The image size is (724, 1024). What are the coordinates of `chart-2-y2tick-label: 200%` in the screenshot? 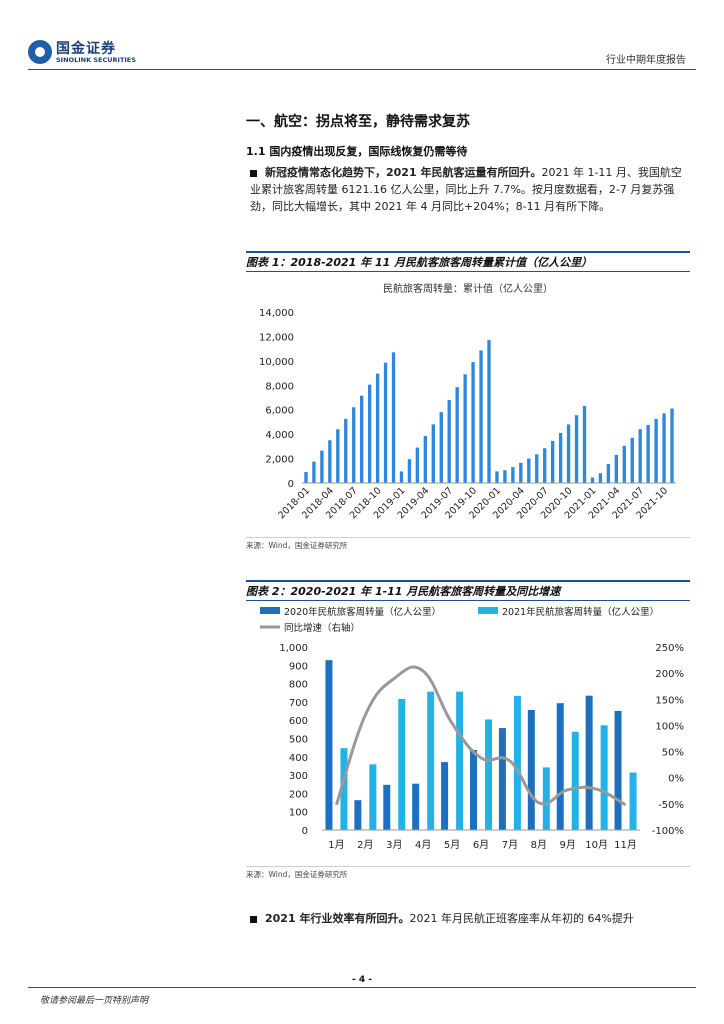 It's located at (669, 674).